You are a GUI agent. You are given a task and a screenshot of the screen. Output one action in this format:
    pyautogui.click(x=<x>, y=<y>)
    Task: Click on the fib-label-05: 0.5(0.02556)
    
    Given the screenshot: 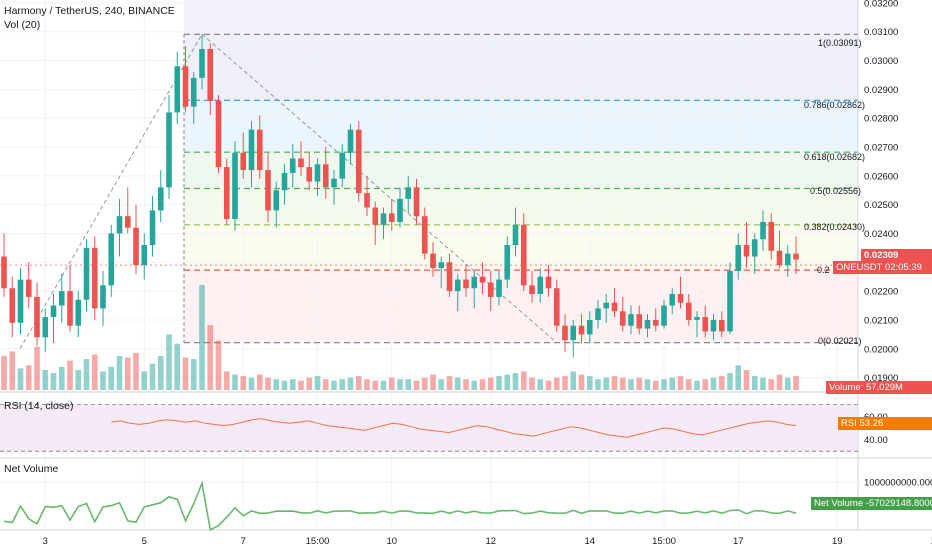 What is the action you would take?
    pyautogui.click(x=836, y=191)
    